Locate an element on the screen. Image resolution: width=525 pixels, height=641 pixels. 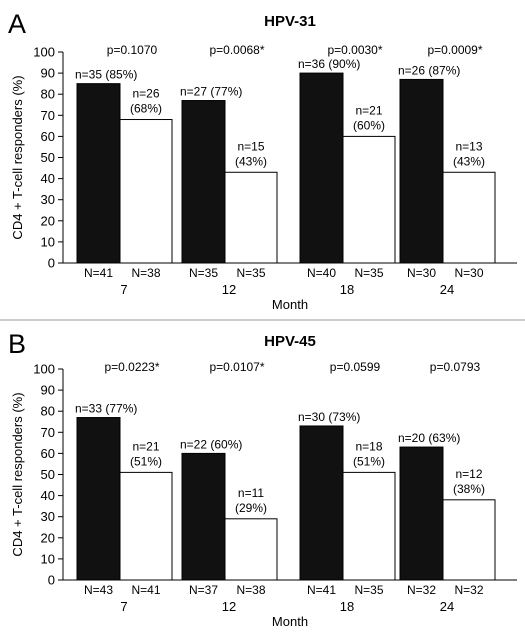
p-value-label: p=0.0009* is located at coordinates (454, 50).